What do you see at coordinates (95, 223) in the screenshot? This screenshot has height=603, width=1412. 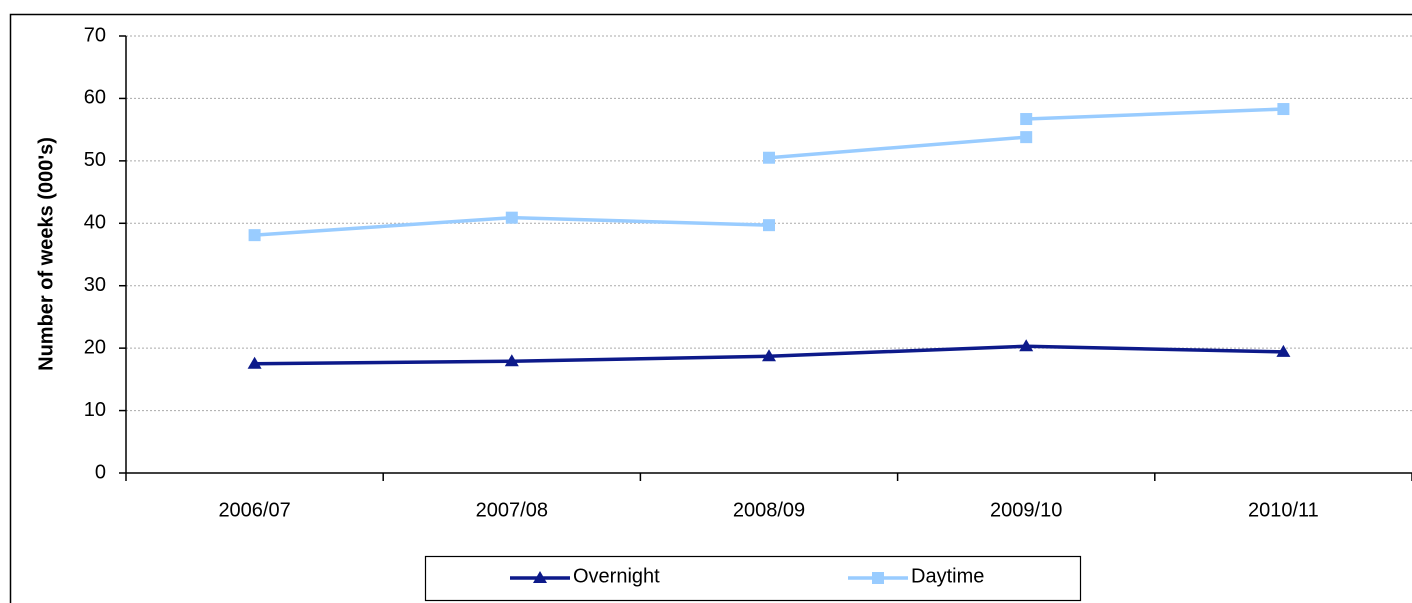 I see `y-tick-label: 40` at bounding box center [95, 223].